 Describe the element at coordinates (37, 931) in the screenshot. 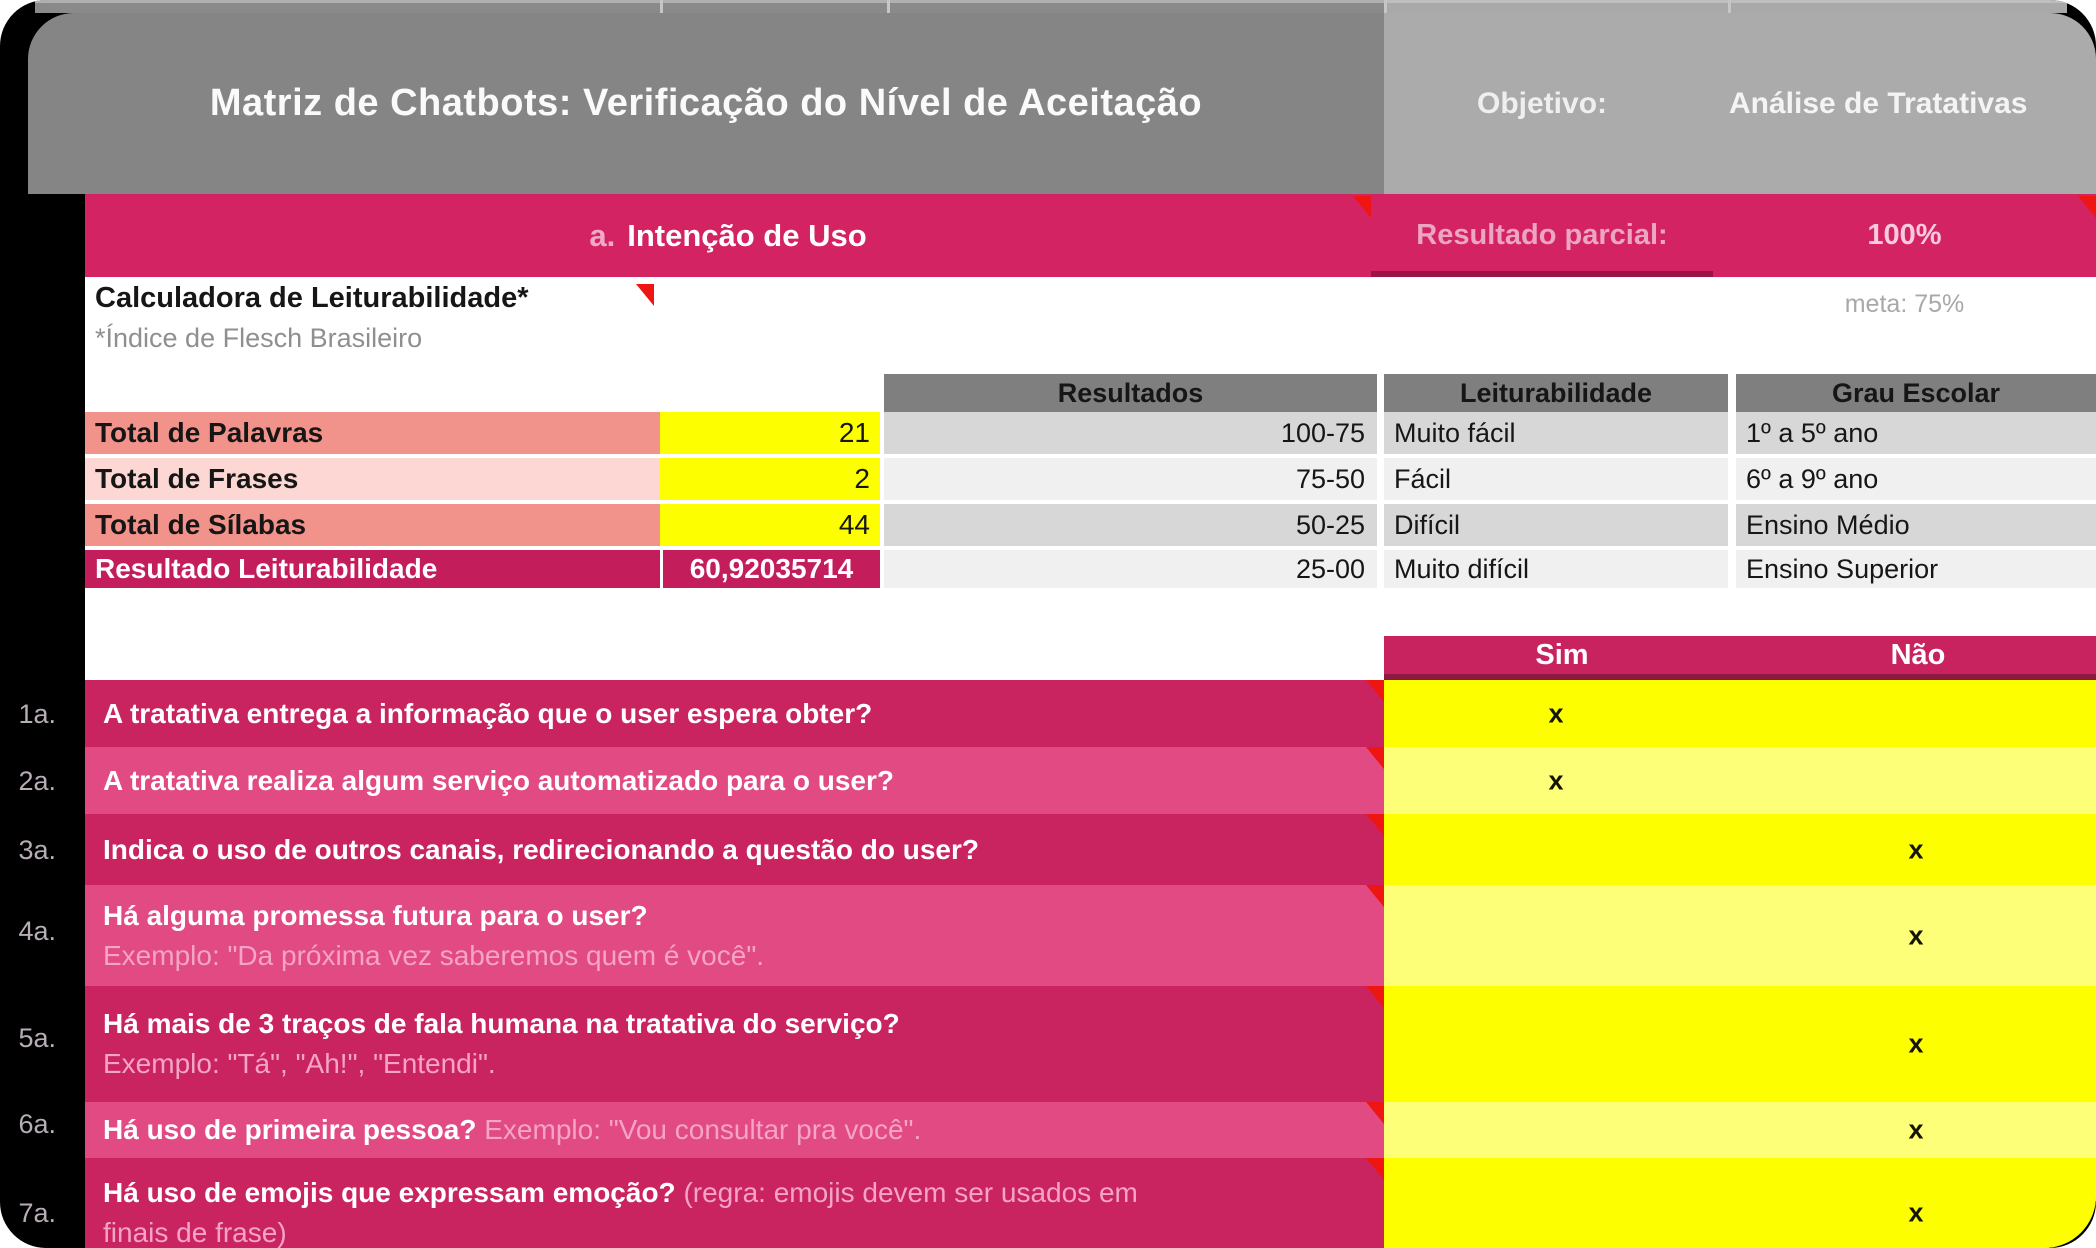

I see `row-number-4a: 4a.` at that location.